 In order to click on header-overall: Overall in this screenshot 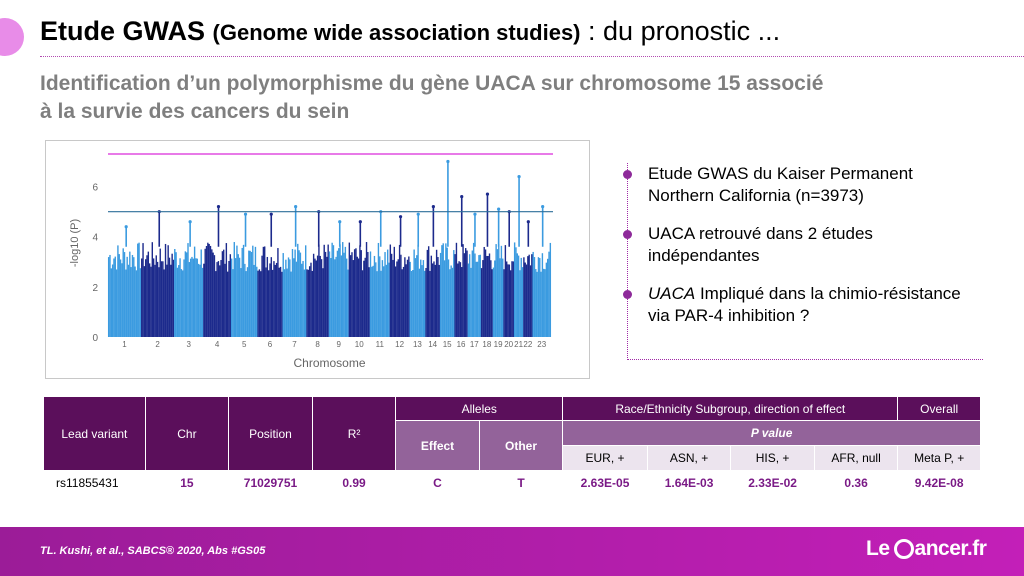, I will do `click(939, 408)`.